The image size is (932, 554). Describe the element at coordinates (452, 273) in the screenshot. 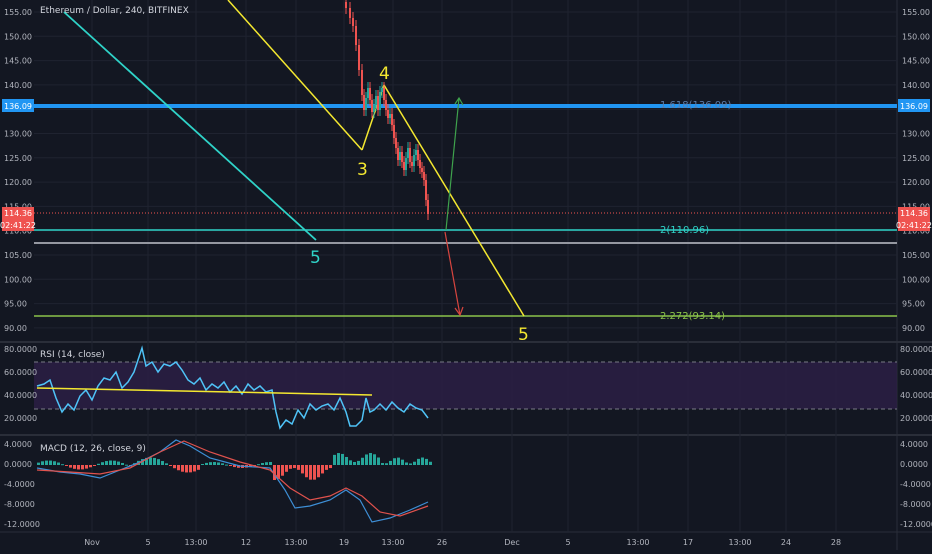

I see `red-arrow-down` at that location.